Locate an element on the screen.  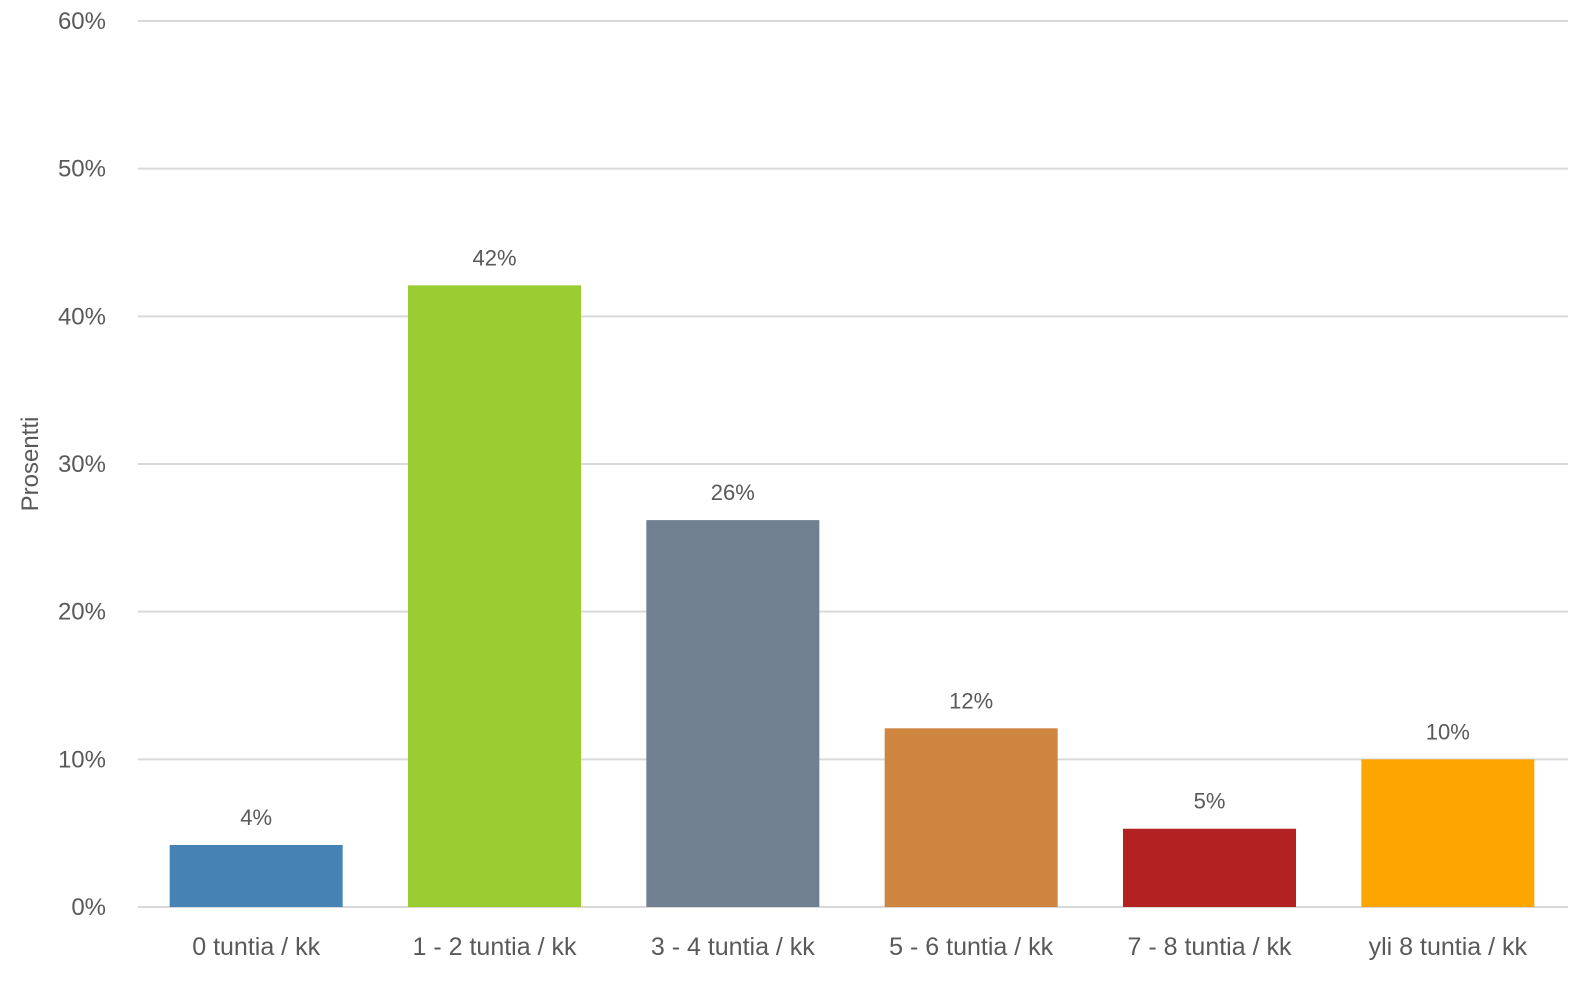
y-tick-label: 20% is located at coordinates (82, 612).